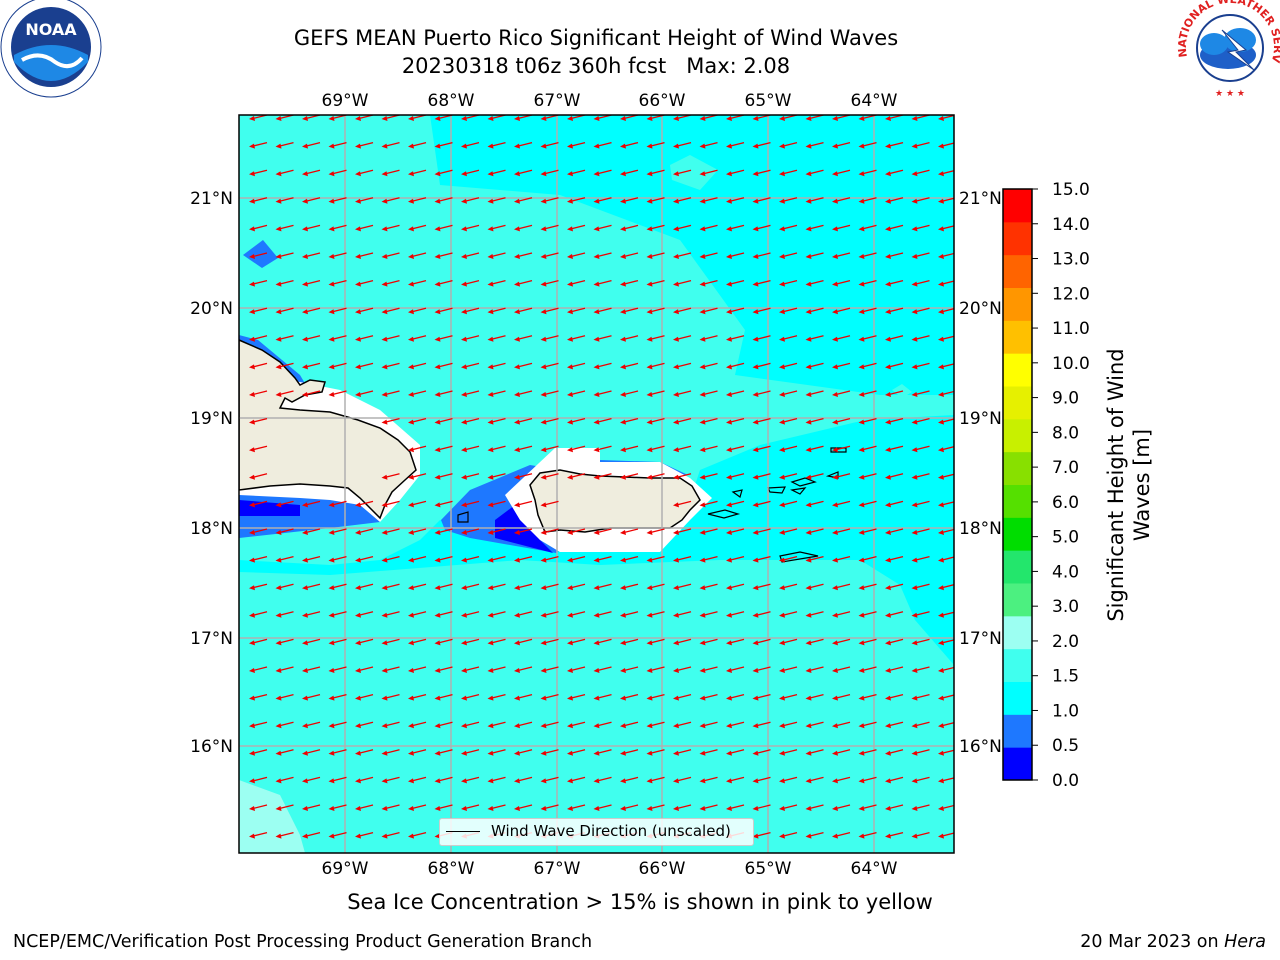 This screenshot has height=960, width=1280. Describe the element at coordinates (211, 309) in the screenshot. I see `lat-tick: 20°N` at that location.